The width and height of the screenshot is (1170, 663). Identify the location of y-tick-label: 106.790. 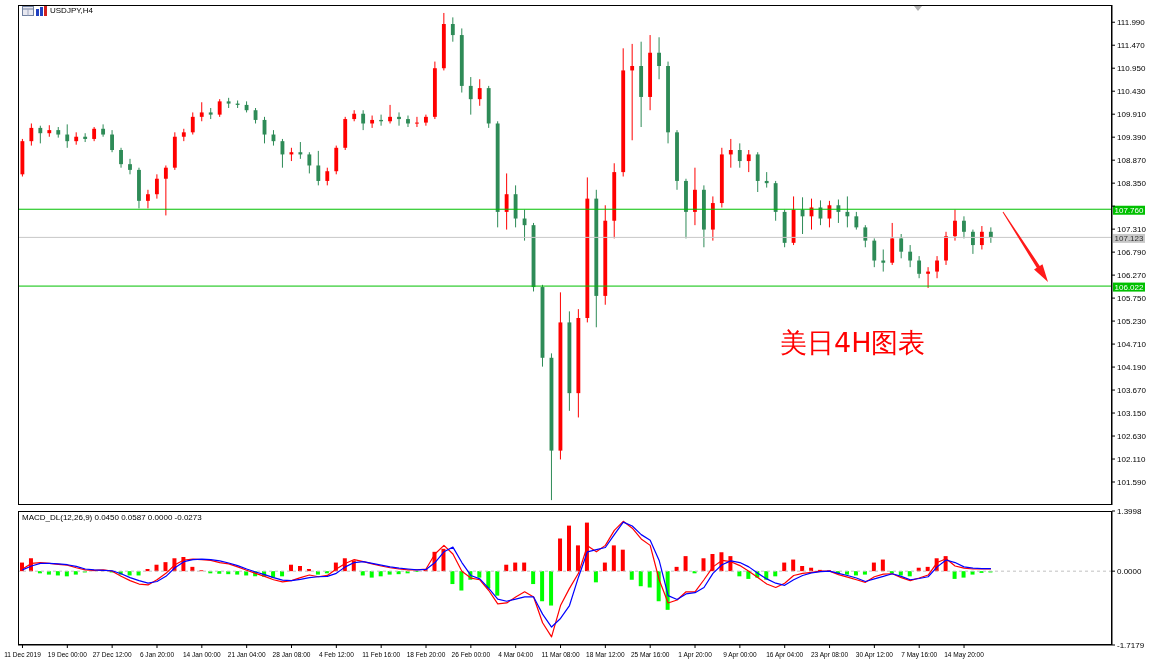
(1132, 252).